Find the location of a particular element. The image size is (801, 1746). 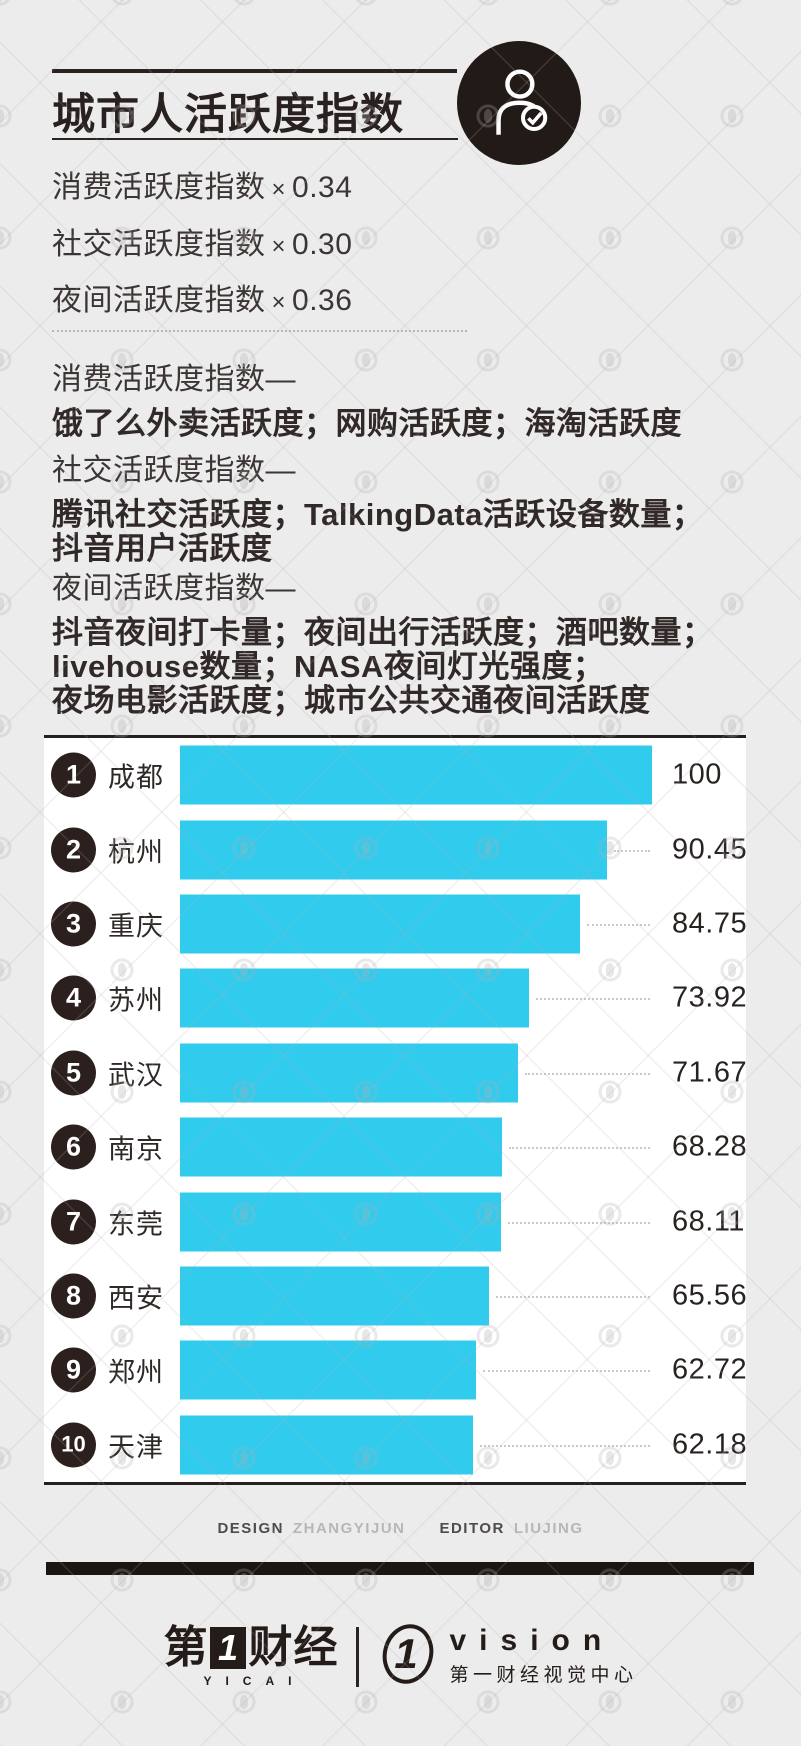

weight-value: 0.36 is located at coordinates (322, 300).